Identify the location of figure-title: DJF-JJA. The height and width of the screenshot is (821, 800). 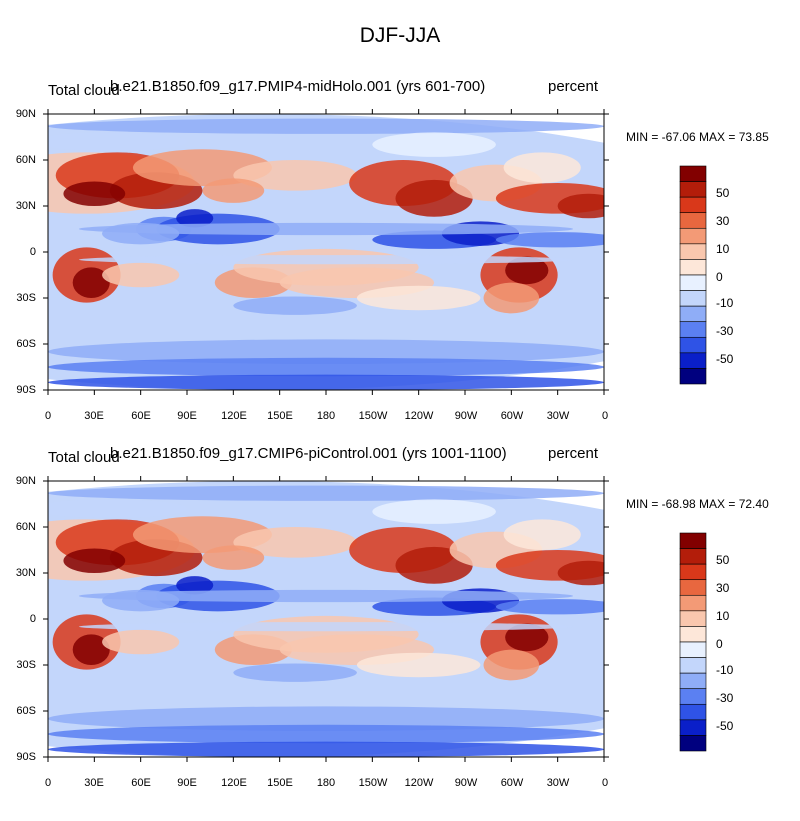
(400, 35).